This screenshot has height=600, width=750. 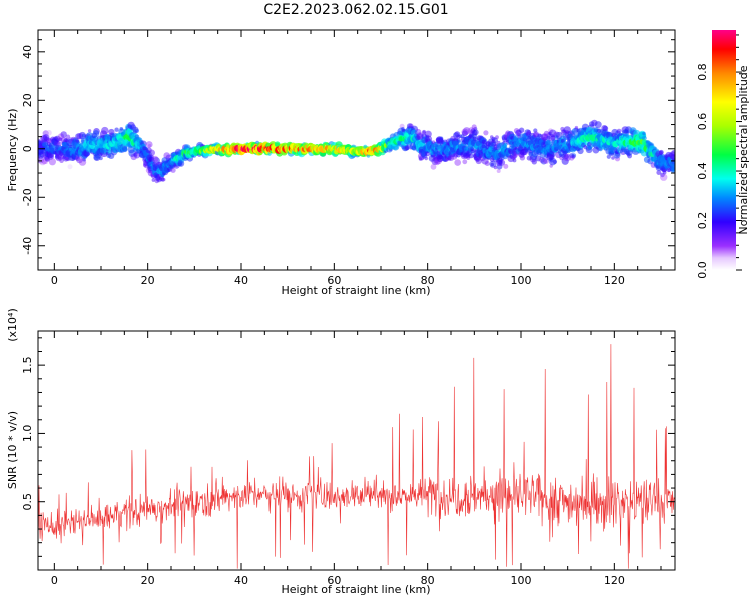 What do you see at coordinates (614, 280) in the screenshot?
I see `x-tick-label: 120` at bounding box center [614, 280].